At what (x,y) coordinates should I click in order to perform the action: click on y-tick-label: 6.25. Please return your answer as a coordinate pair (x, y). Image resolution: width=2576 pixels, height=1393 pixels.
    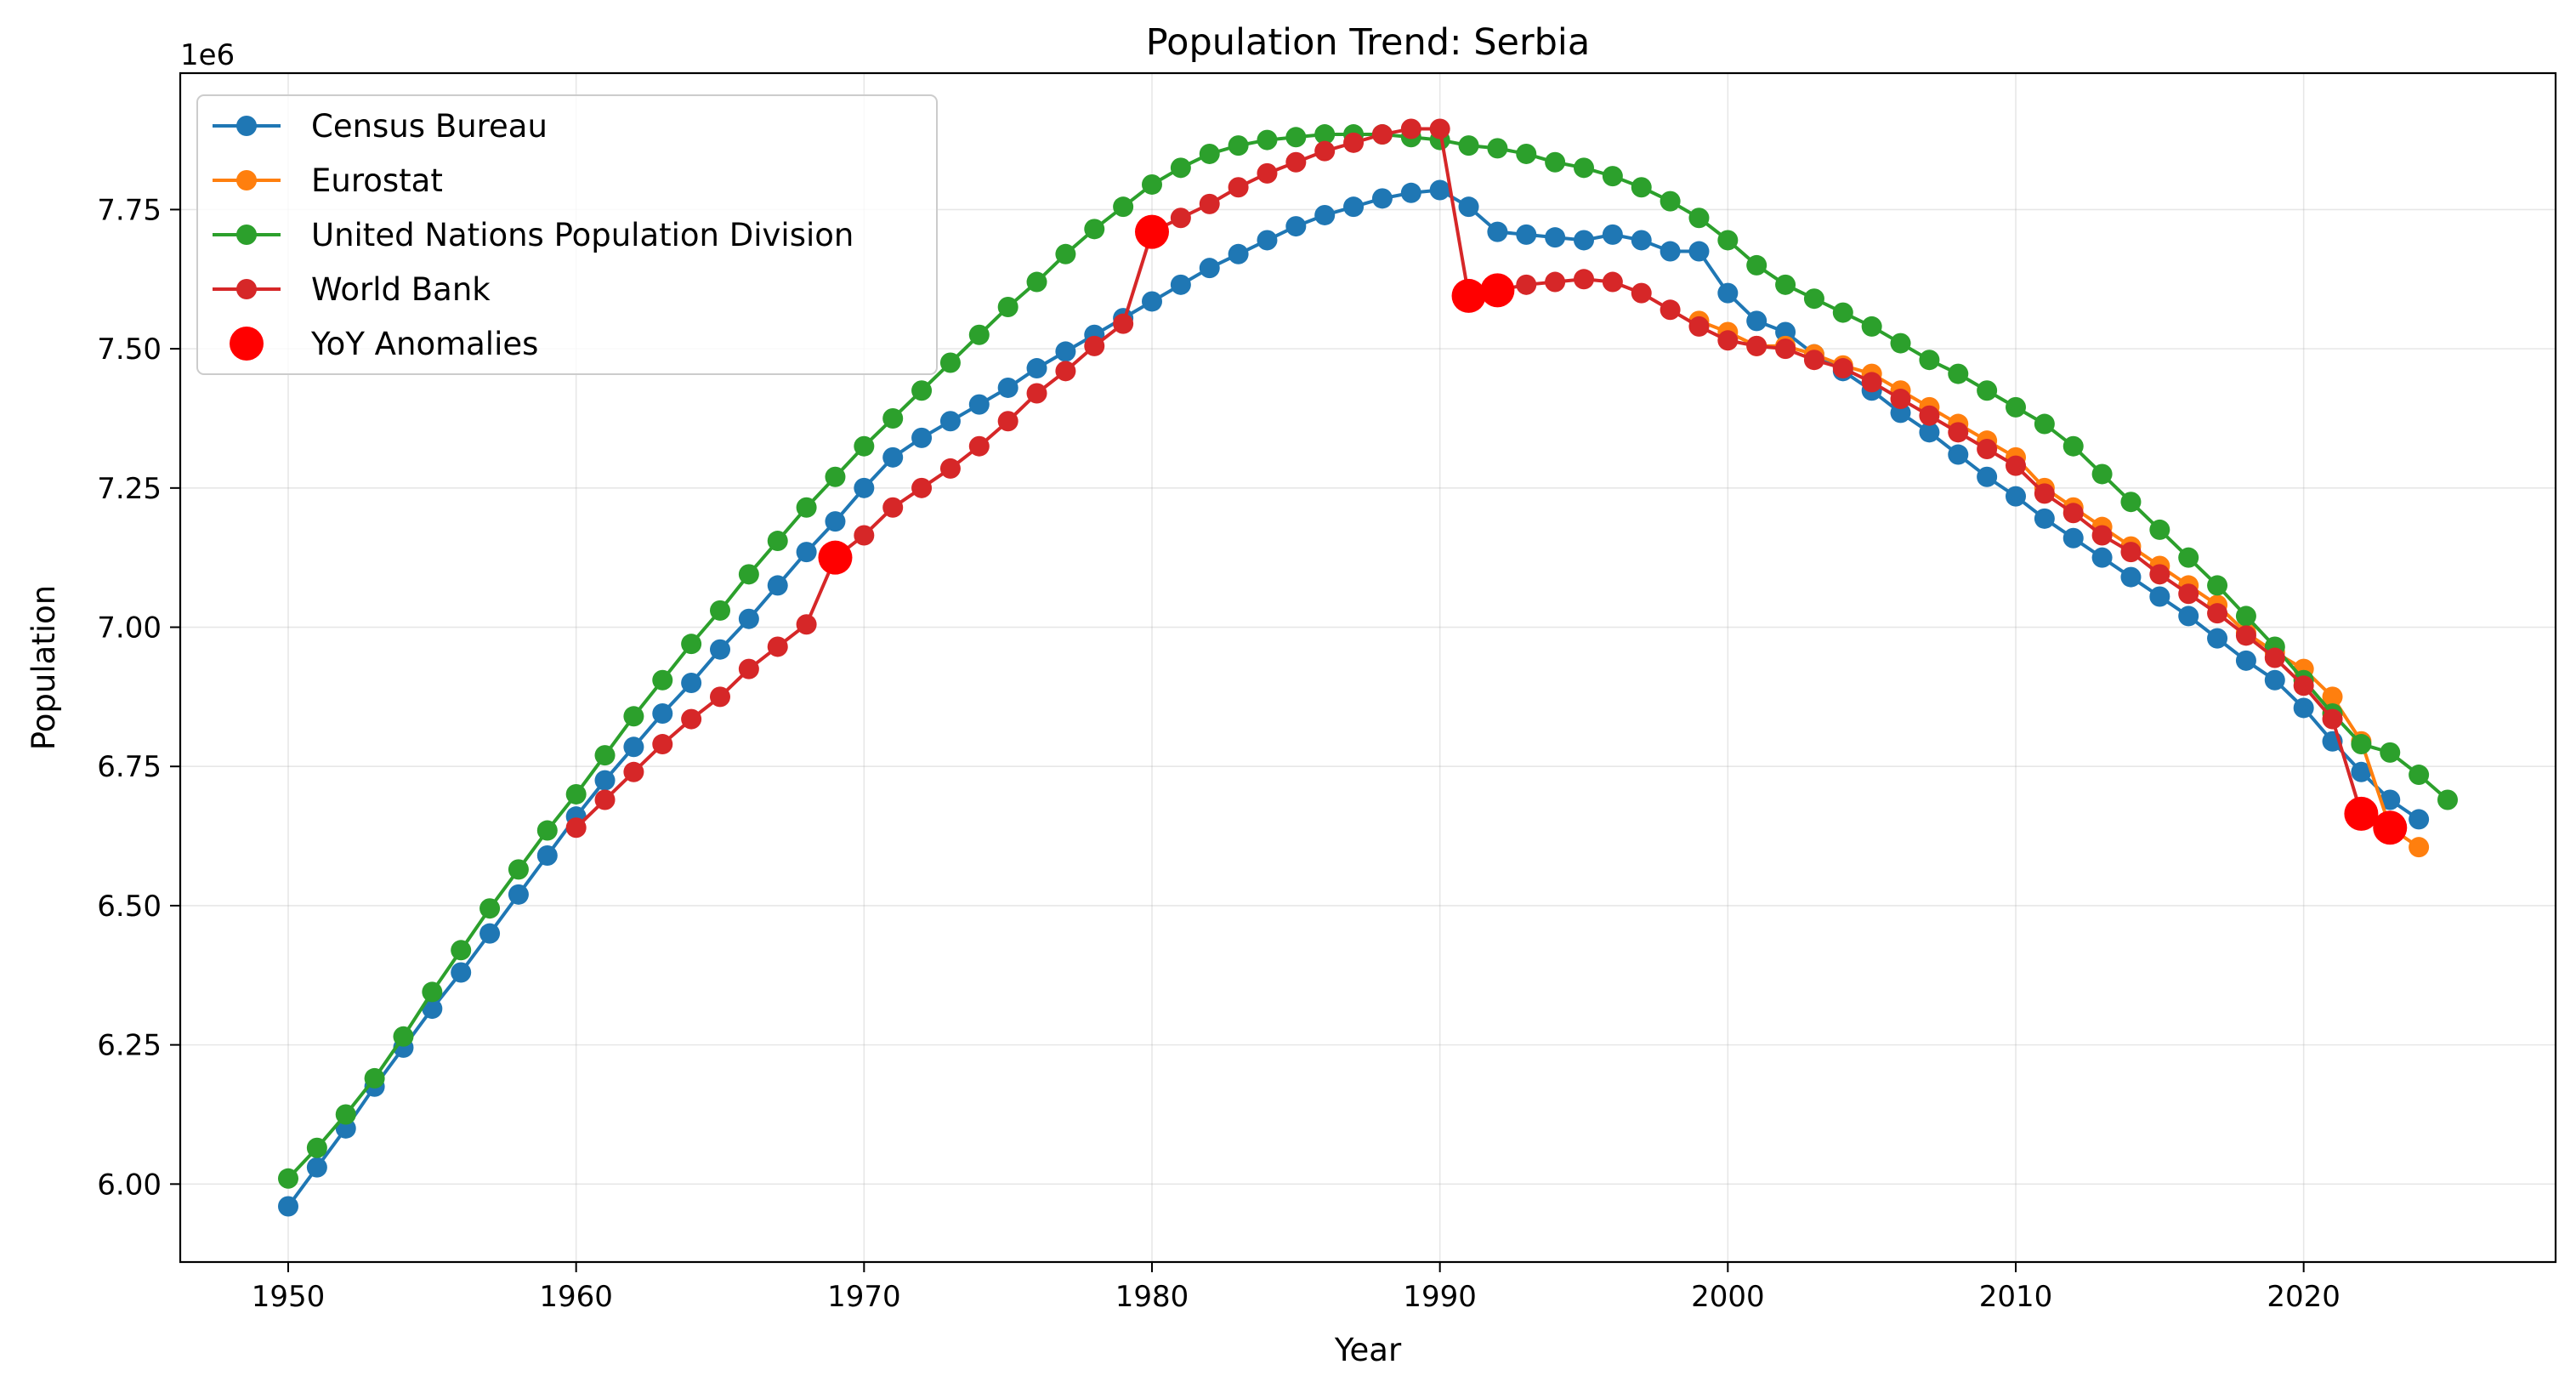
    Looking at the image, I should click on (130, 1046).